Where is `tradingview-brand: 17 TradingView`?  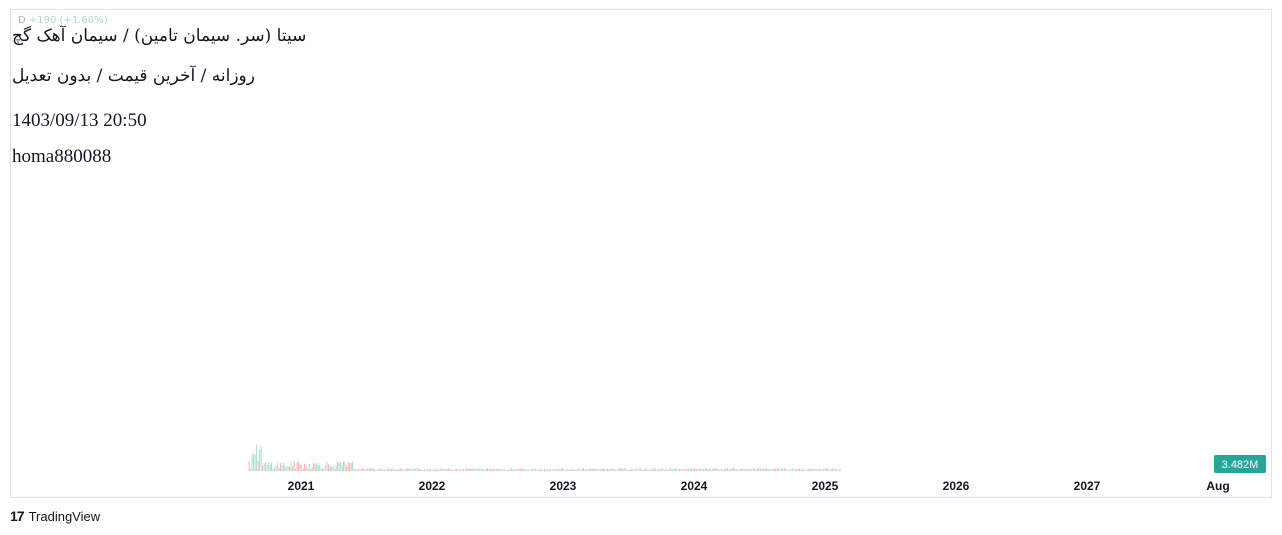
tradingview-brand: 17 TradingView is located at coordinates (55, 516).